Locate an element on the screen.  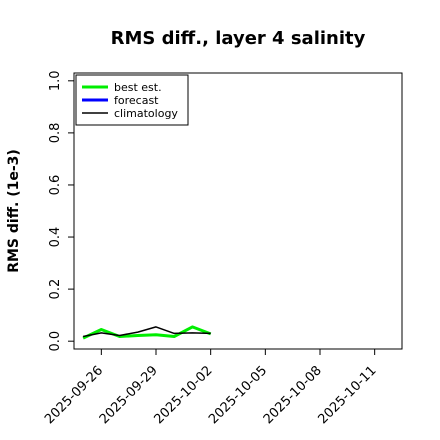
y-tick-label: 0.2 is located at coordinates (55, 289).